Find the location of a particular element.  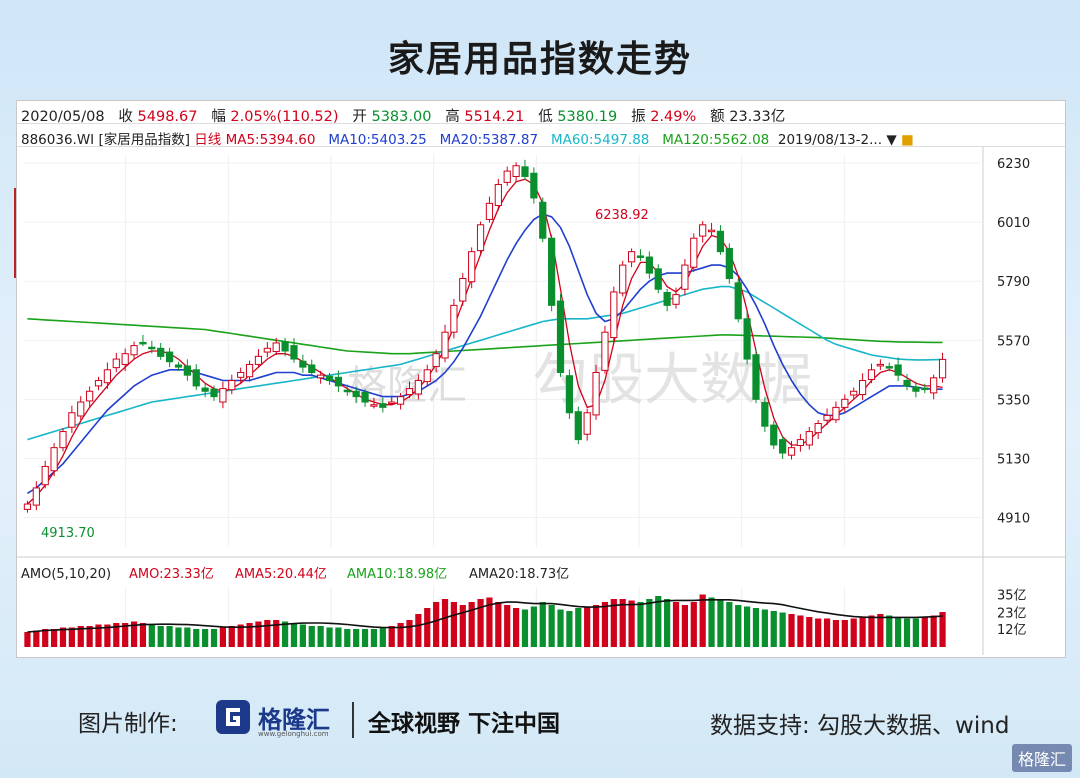

lock-icon: ■ is located at coordinates (907, 140).